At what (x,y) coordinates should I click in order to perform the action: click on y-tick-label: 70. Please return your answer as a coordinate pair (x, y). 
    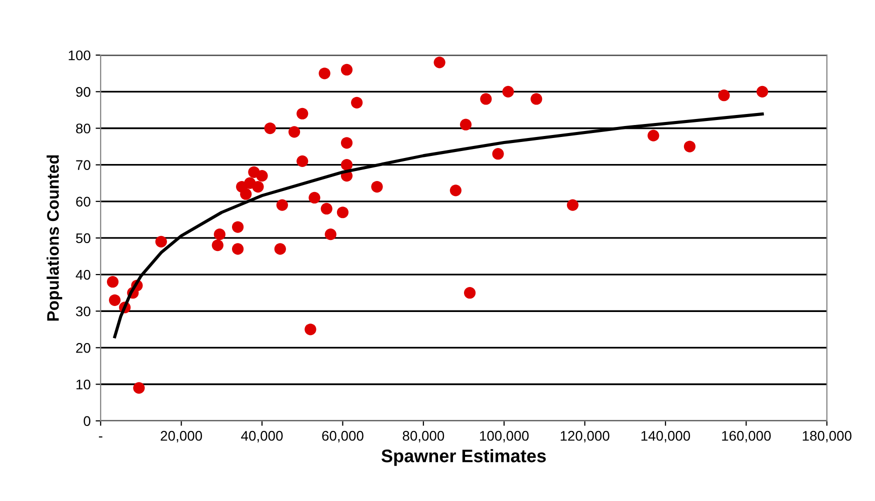
    Looking at the image, I should click on (83, 165).